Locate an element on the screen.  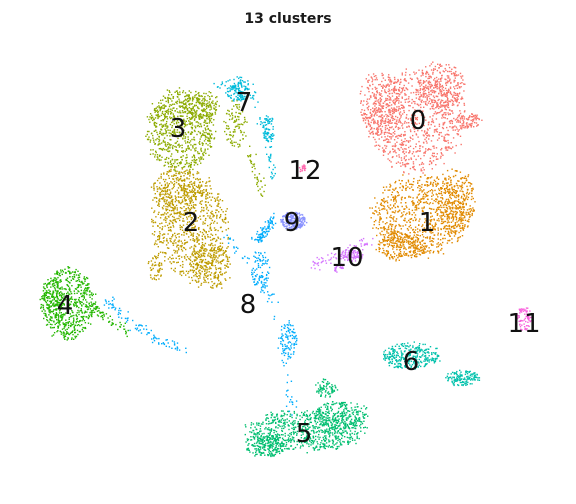
cluster-label-9: 9 is located at coordinates (292, 223).